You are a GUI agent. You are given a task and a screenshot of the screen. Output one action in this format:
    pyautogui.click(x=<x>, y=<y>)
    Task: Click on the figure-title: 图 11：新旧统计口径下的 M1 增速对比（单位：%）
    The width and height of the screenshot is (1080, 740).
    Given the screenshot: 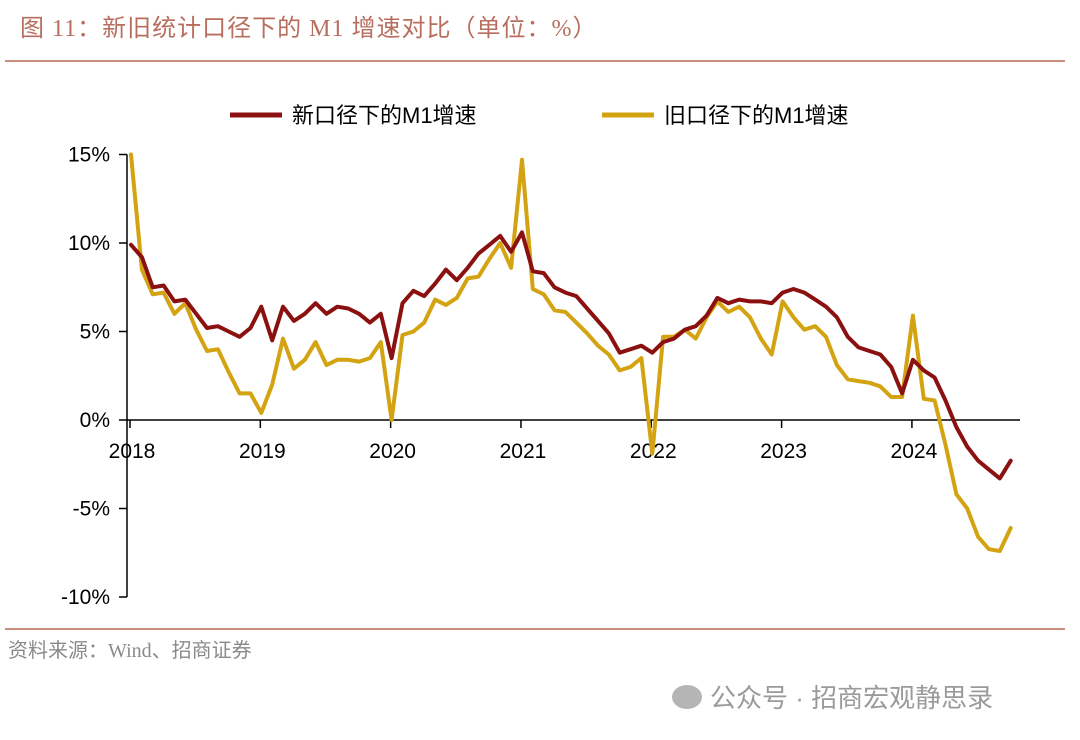 What is the action you would take?
    pyautogui.click(x=309, y=29)
    